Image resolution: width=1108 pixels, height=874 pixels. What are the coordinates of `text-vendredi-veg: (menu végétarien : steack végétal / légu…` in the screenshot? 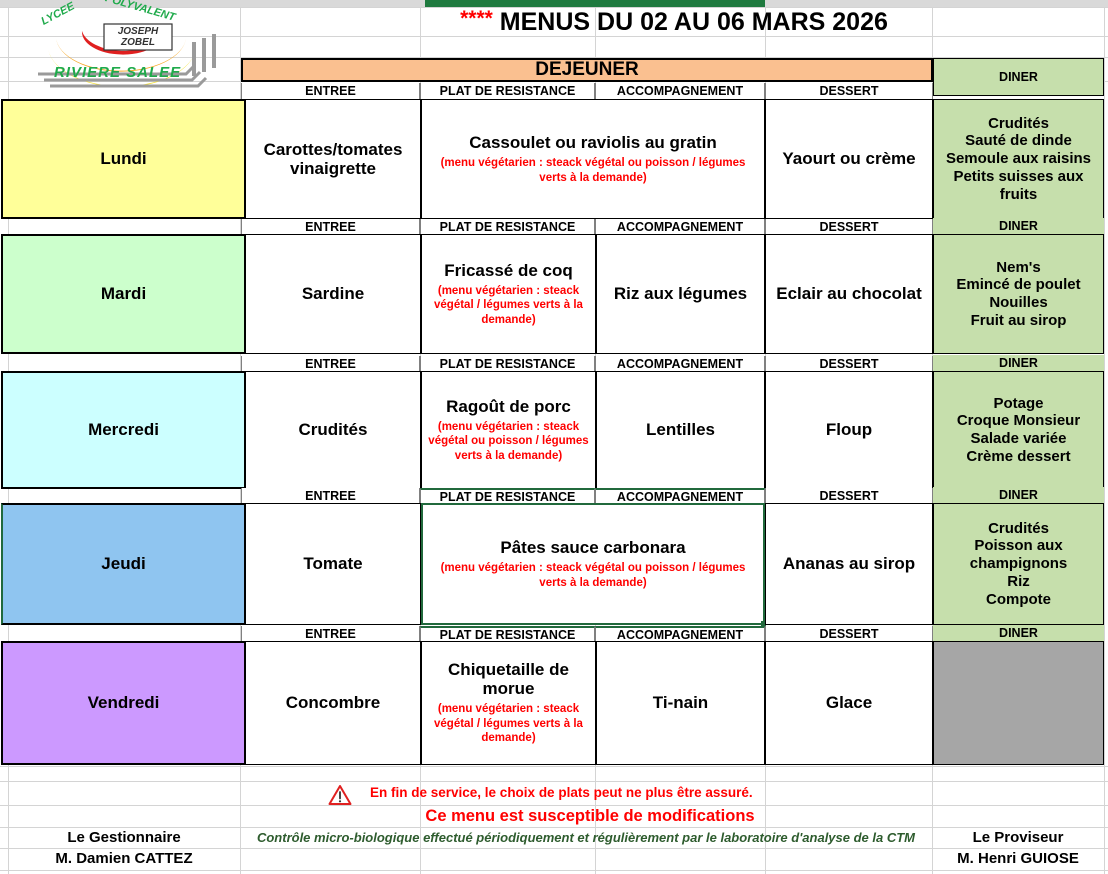 It's located at (508, 724).